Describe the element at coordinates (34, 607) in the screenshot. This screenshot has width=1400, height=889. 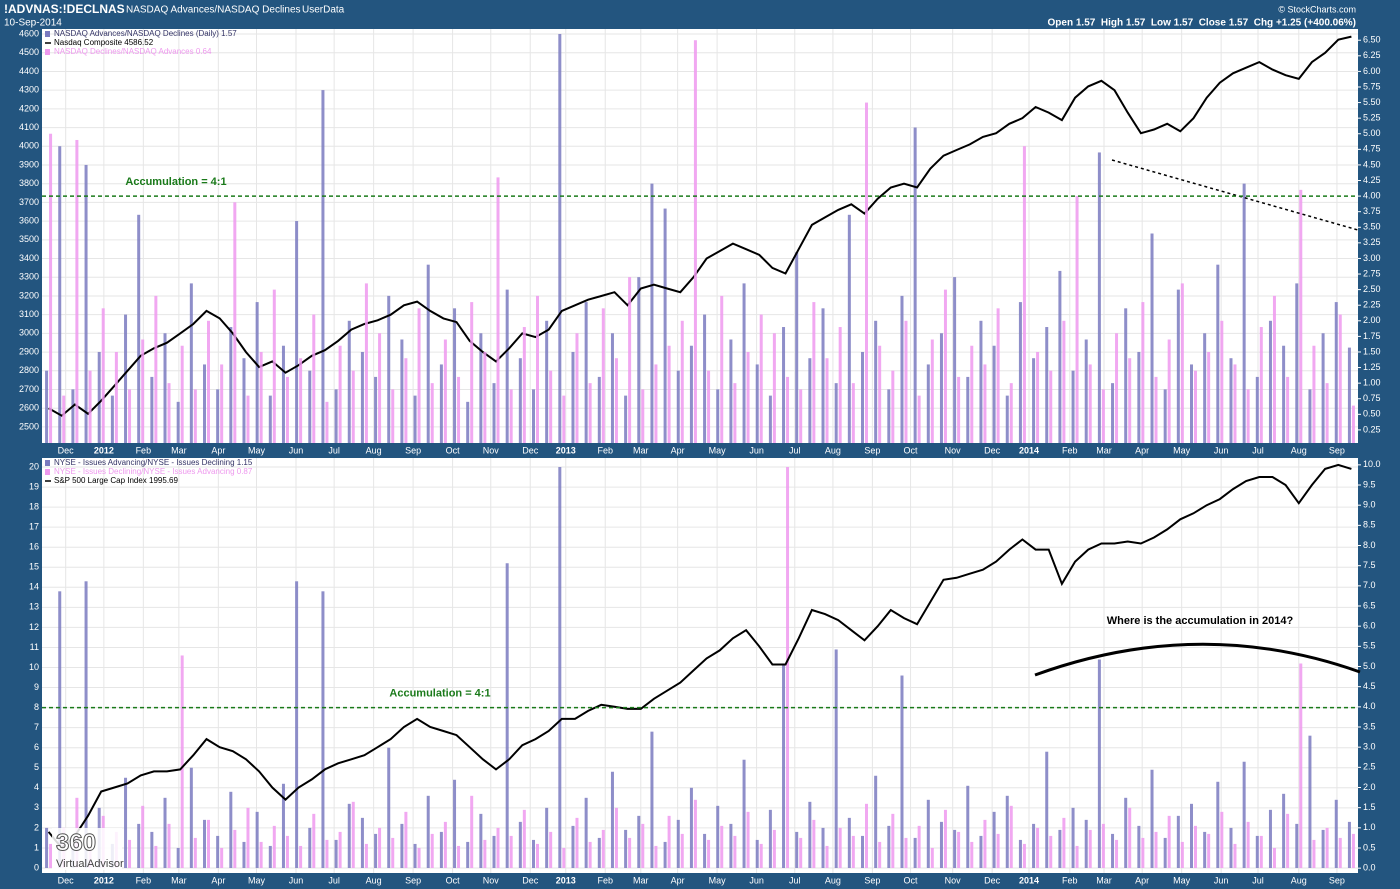
I see `y-tick-label: 13` at that location.